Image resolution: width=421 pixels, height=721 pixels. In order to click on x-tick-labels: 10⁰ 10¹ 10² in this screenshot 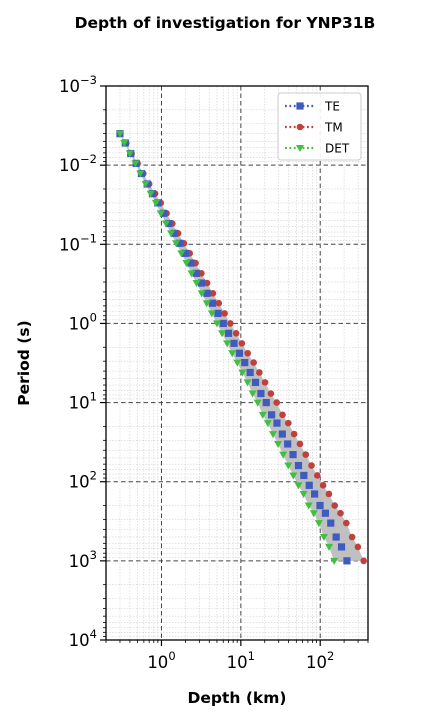, I will do `click(240, 660)`.